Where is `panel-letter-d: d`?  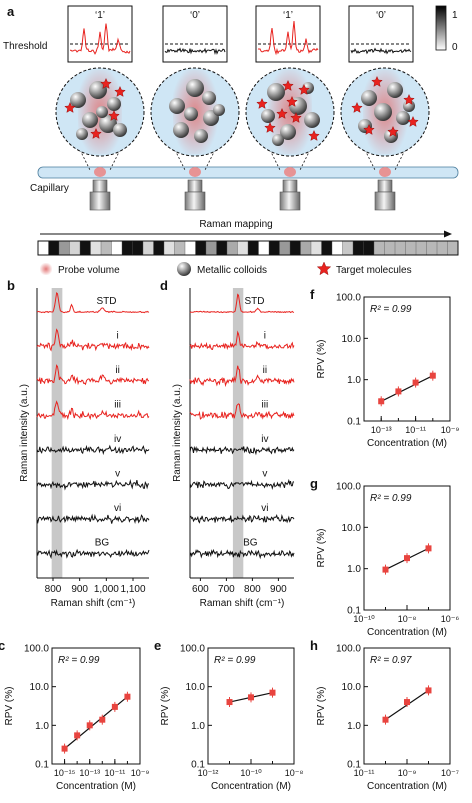 panel-letter-d: d is located at coordinates (164, 285).